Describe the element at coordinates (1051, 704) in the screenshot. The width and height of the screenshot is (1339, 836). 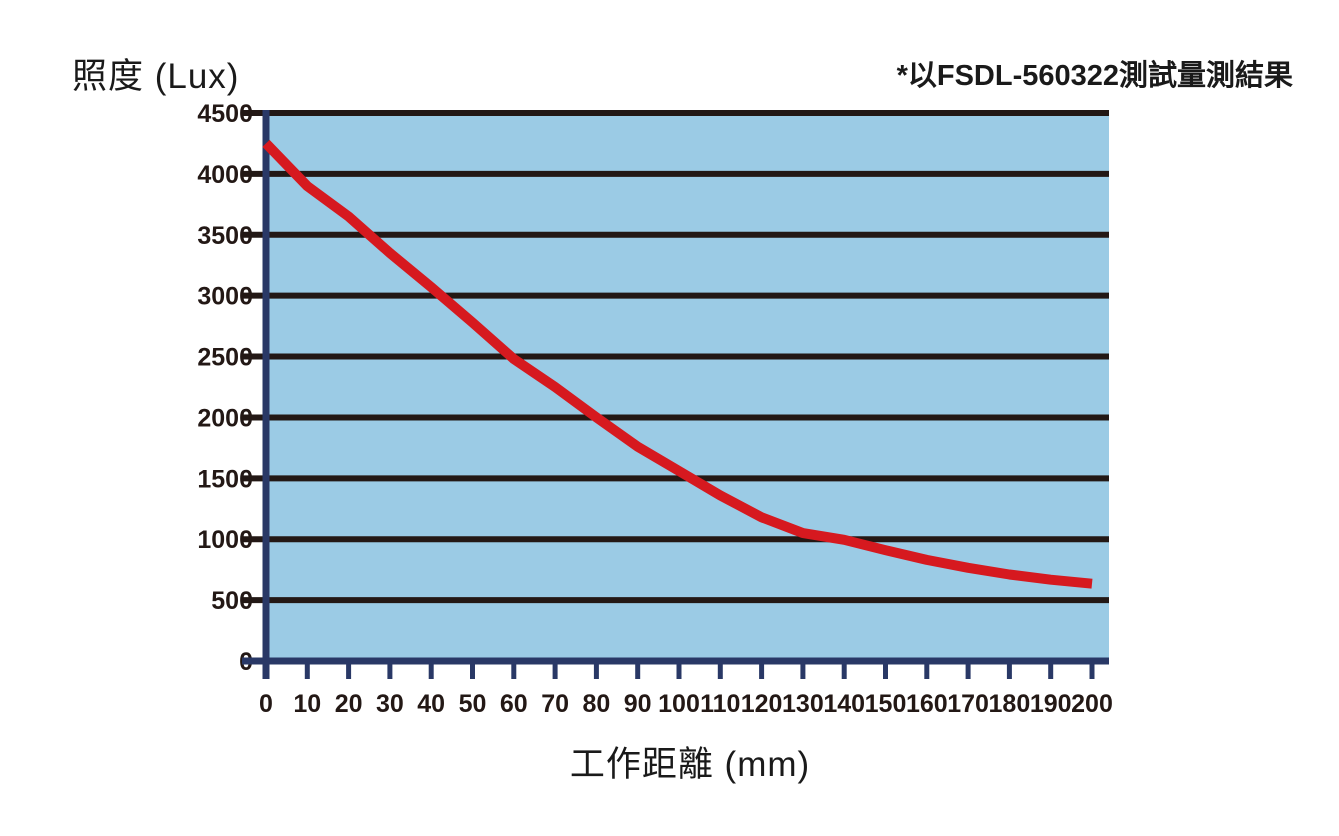
I see `x-tick-label: 190` at that location.